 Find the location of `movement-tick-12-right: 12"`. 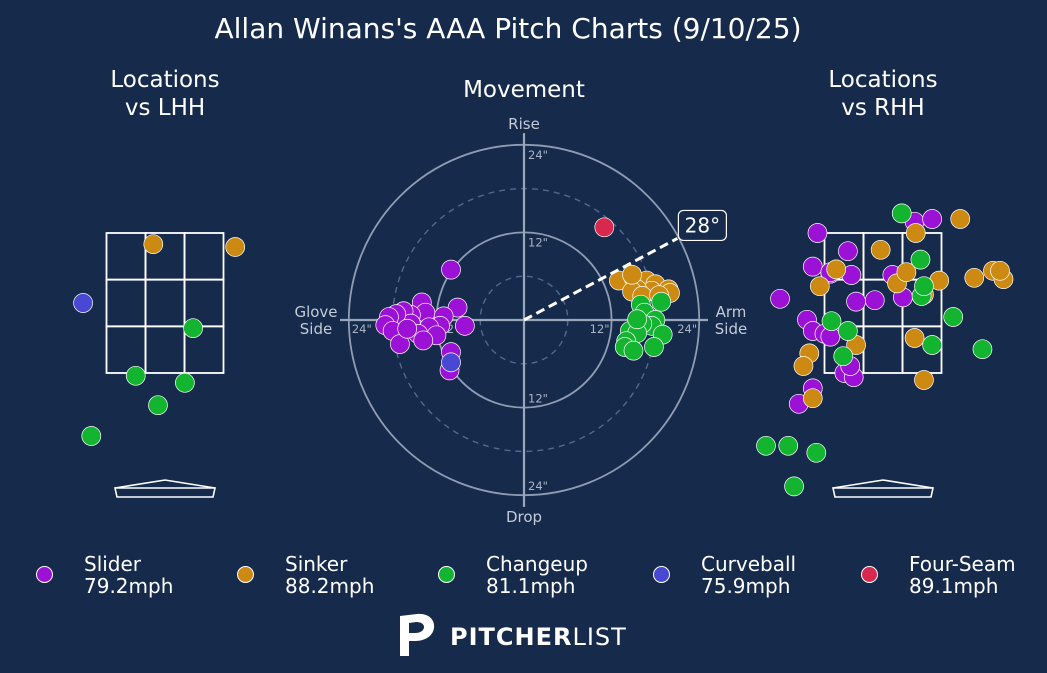

movement-tick-12-right: 12" is located at coordinates (600, 329).